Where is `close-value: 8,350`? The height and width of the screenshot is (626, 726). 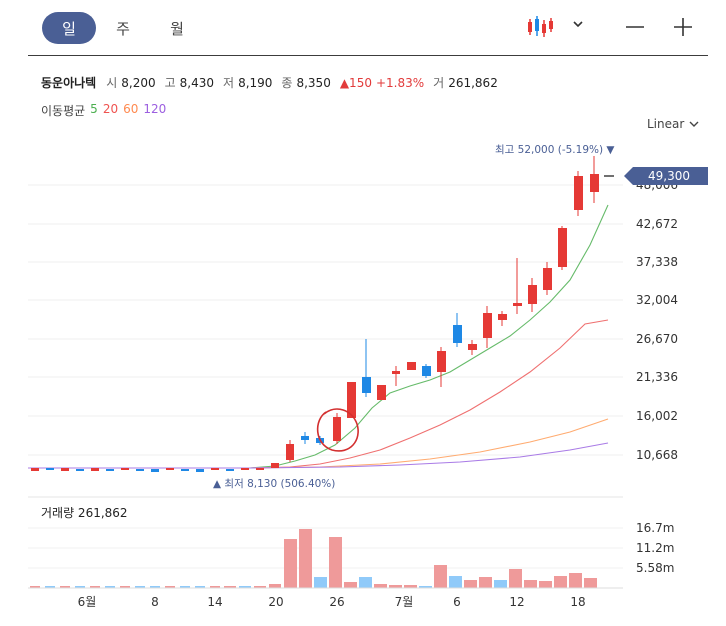 close-value: 8,350 is located at coordinates (313, 83).